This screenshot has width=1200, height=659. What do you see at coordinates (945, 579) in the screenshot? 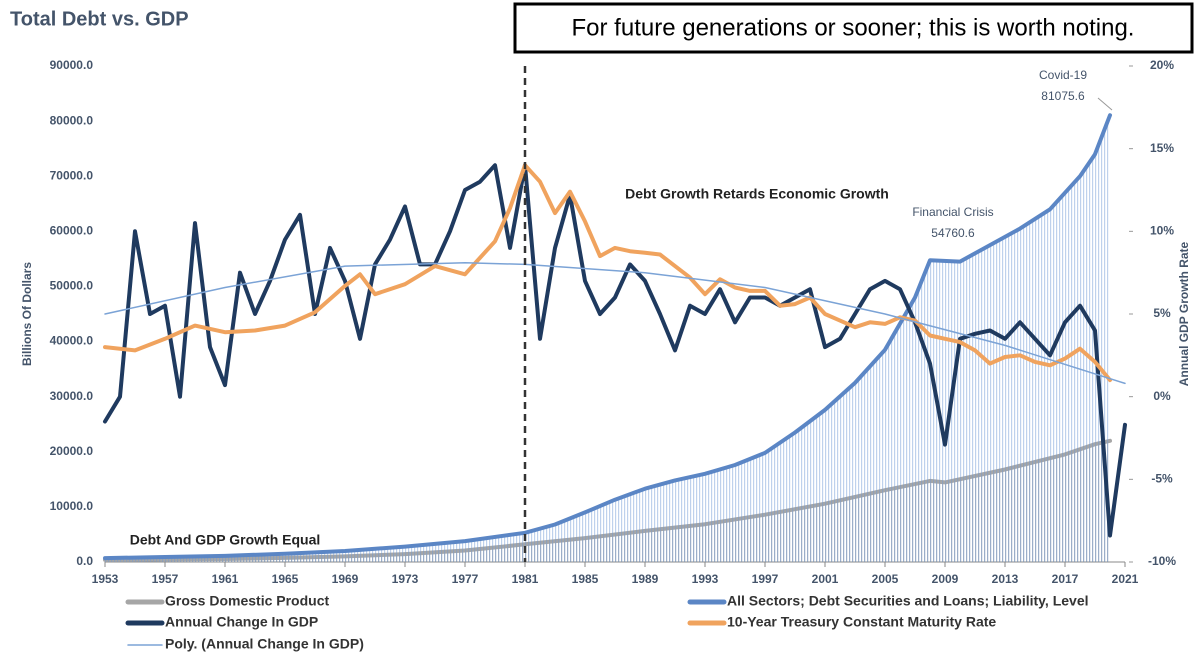
I see `x-tick-label: 2009` at bounding box center [945, 579].